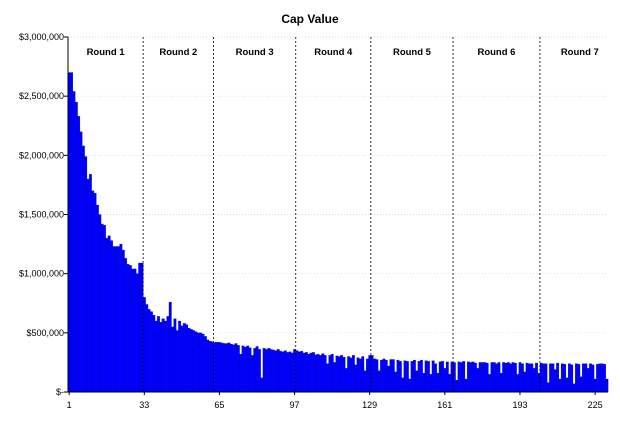 Image resolution: width=620 pixels, height=429 pixels. What do you see at coordinates (69, 405) in the screenshot?
I see `x-tick-label: 1` at bounding box center [69, 405].